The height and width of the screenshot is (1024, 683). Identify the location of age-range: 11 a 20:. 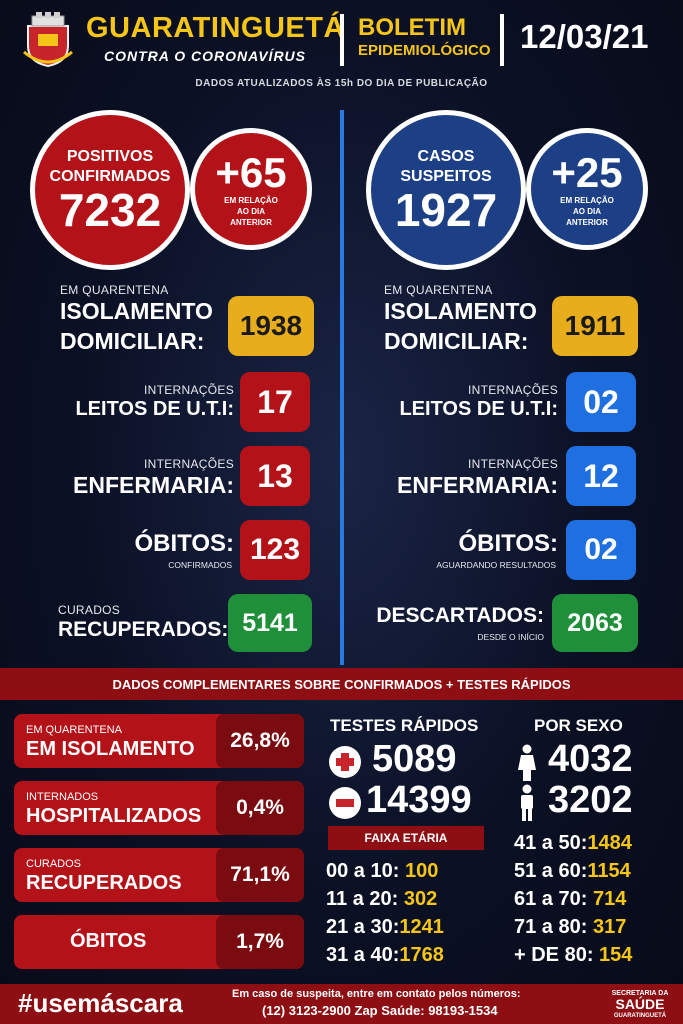
(362, 899).